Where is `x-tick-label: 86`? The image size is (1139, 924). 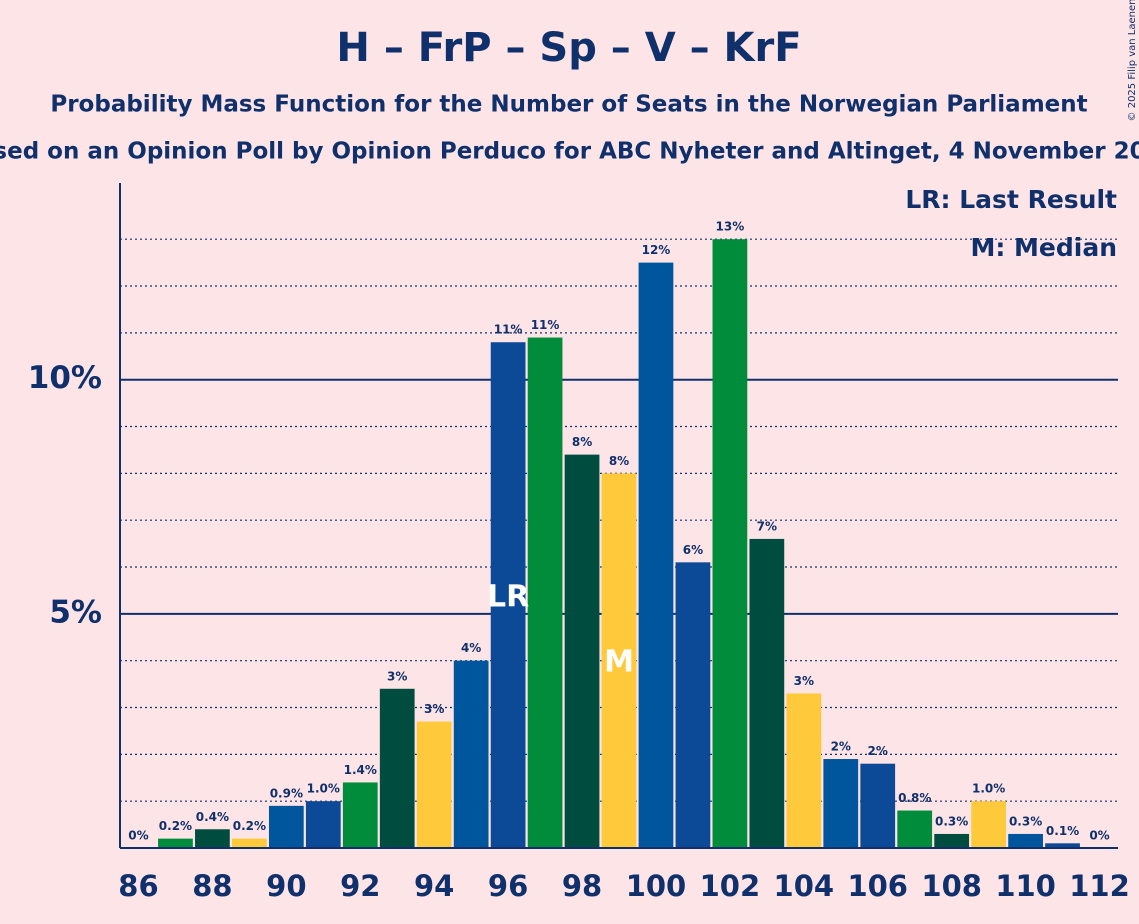
x-tick-label: 86 is located at coordinates (138, 886).